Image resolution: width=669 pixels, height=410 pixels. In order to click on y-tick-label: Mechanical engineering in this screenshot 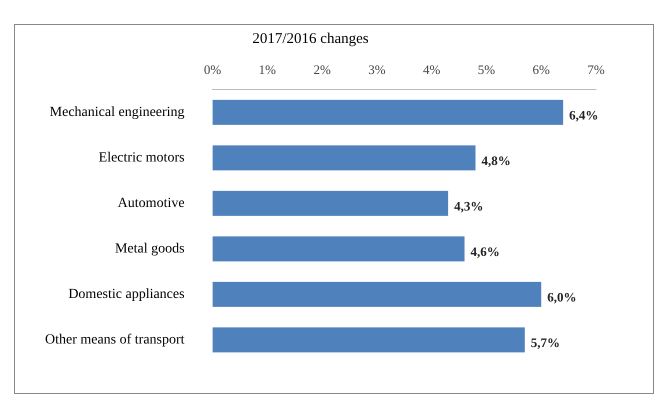, I will do `click(117, 112)`.